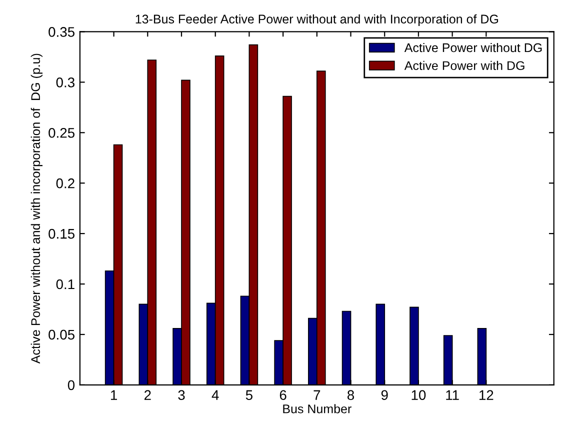 The width and height of the screenshot is (571, 423). Describe the element at coordinates (61, 32) in the screenshot. I see `y-tick-label: 0.35` at that location.